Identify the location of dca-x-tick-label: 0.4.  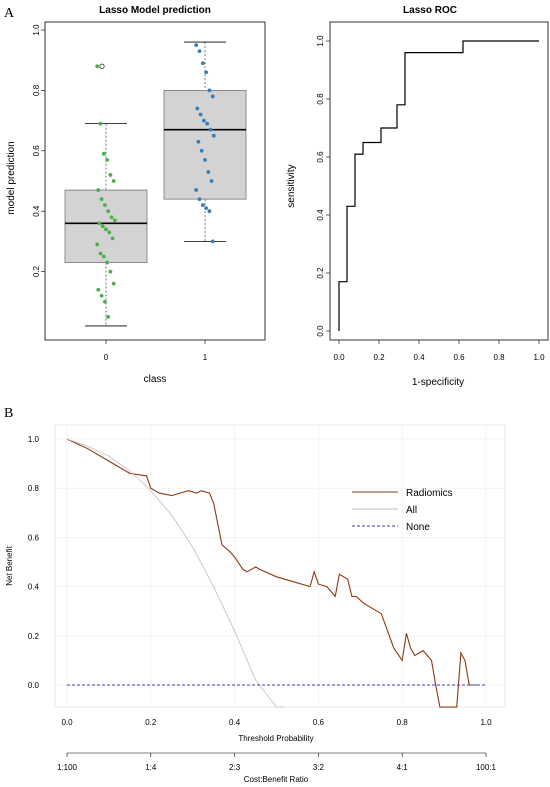
(235, 722).